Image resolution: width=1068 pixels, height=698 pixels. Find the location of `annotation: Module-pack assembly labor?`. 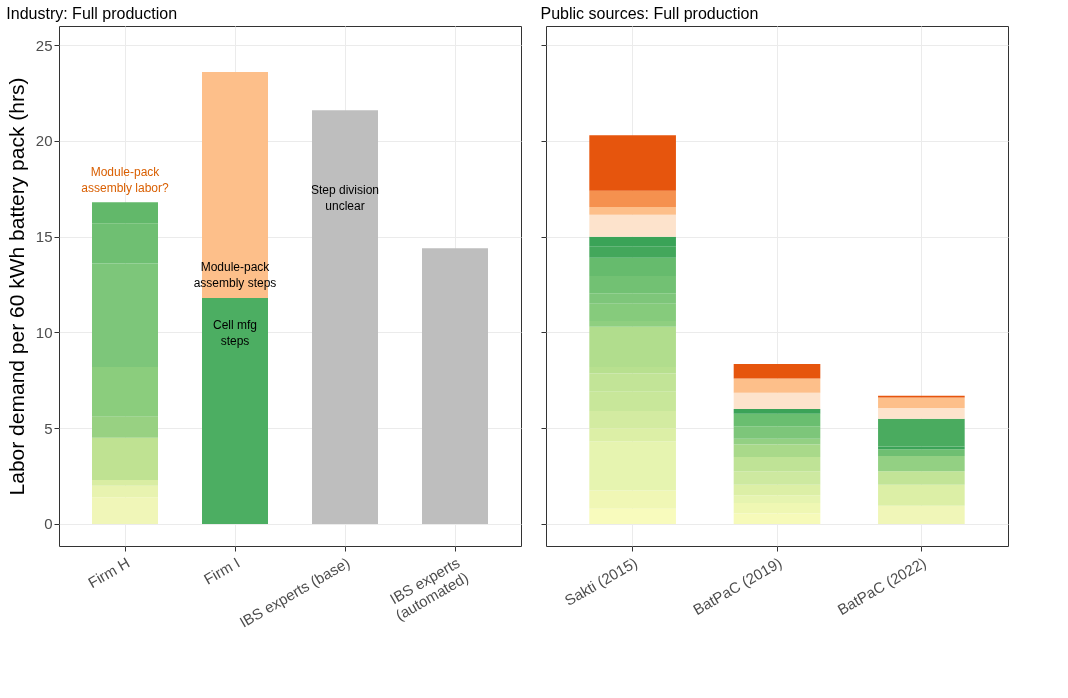

annotation: Module-pack assembly labor? is located at coordinates (125, 180).